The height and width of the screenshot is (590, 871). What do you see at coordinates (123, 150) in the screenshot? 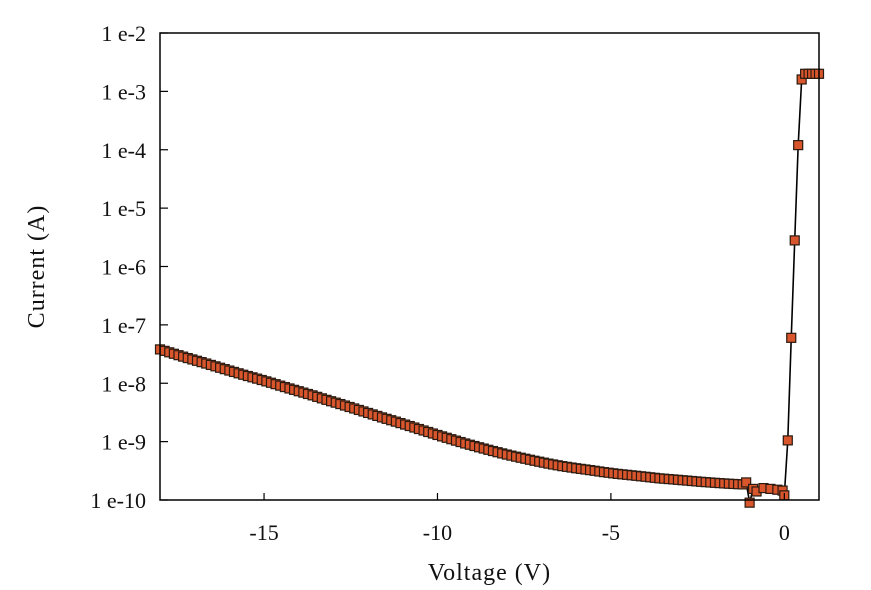
I see `y-tick-label: 1 e-4` at bounding box center [123, 150].